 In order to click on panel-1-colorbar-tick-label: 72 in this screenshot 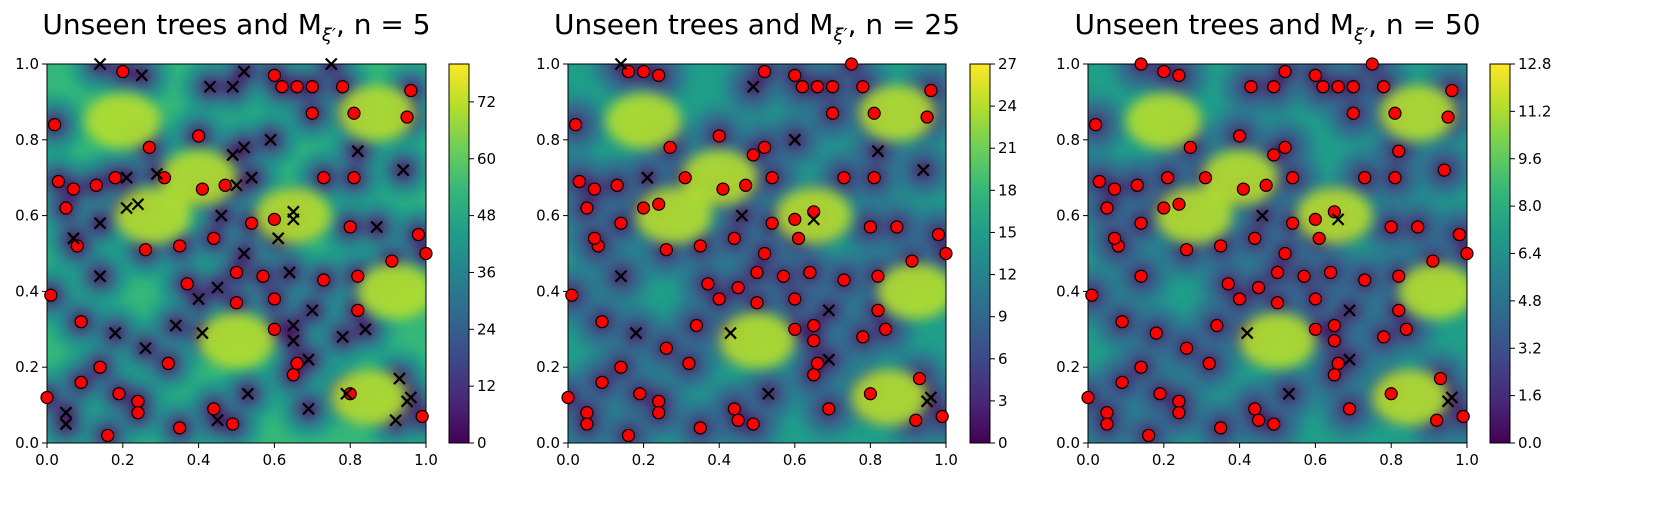, I will do `click(486, 102)`.